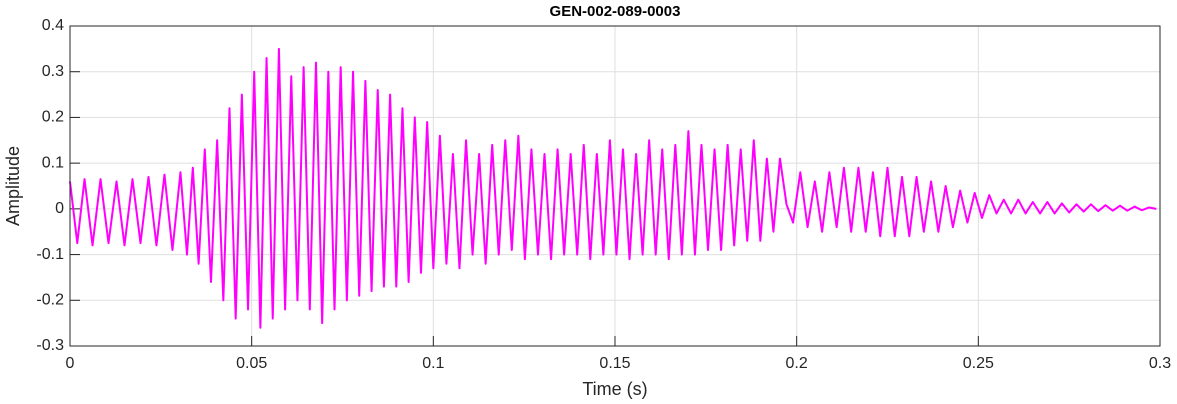 This screenshot has height=404, width=1177. I want to click on x-tick-label: 0.3, so click(1160, 363).